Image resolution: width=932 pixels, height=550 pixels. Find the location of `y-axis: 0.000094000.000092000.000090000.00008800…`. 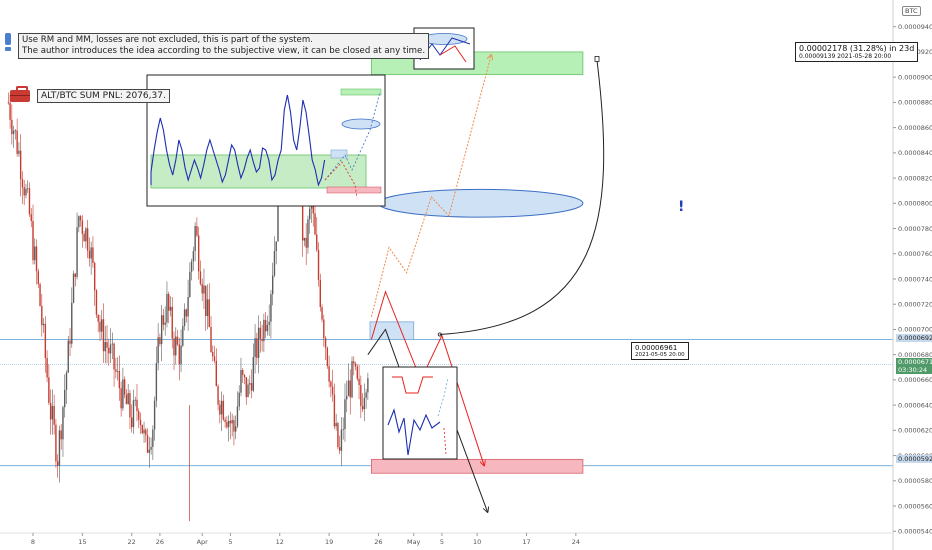

y-axis: 0.000094000.000092000.000090000.00008800… is located at coordinates (912, 275).